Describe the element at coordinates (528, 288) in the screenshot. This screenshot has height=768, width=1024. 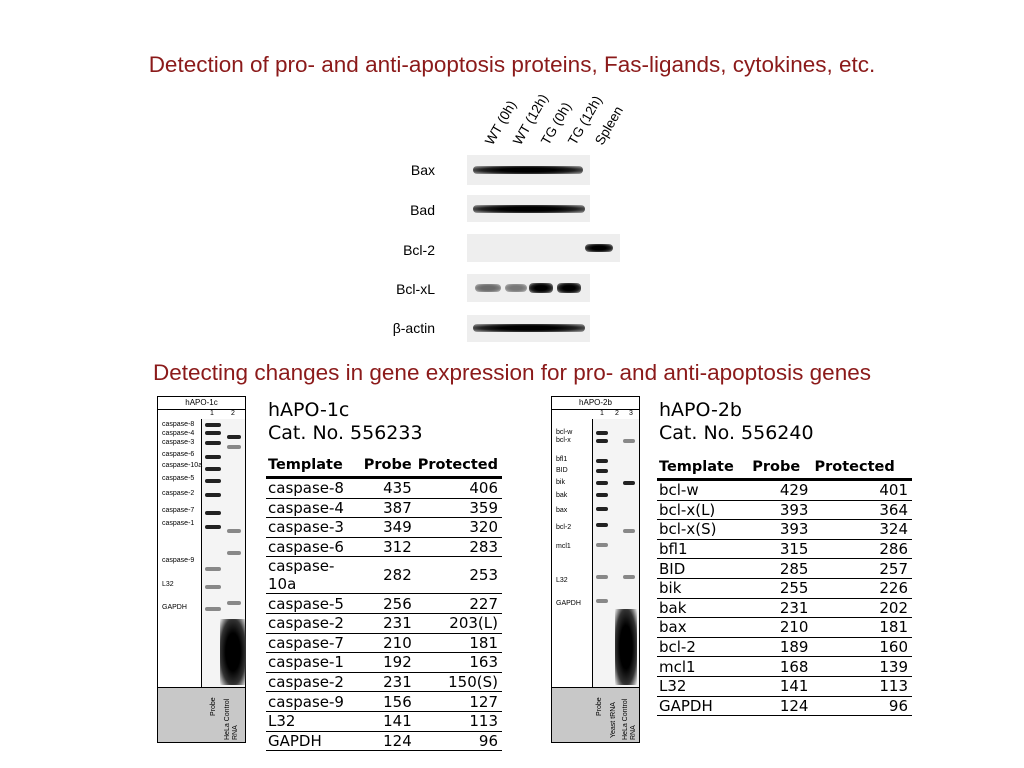
I see `blot-bclxl` at that location.